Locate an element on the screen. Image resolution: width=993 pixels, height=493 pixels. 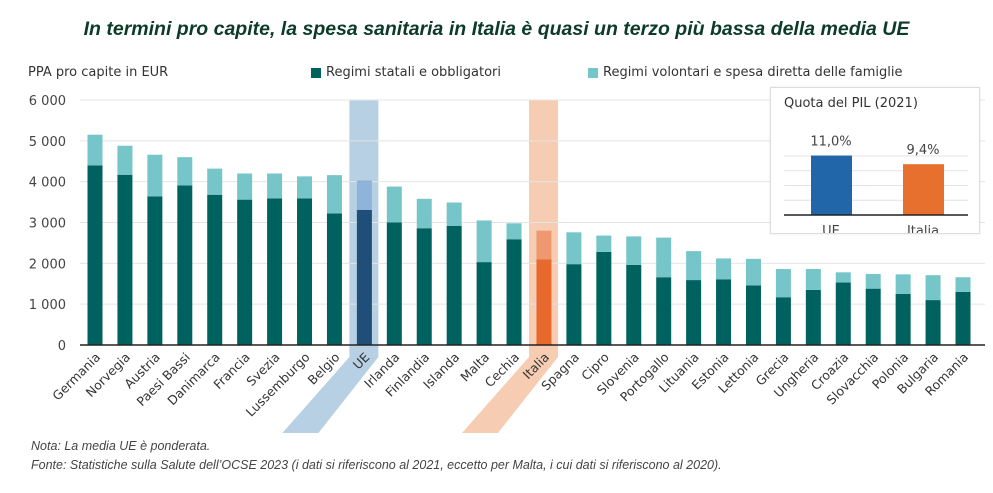
bar-gov-lussemburgo is located at coordinates (305, 271).